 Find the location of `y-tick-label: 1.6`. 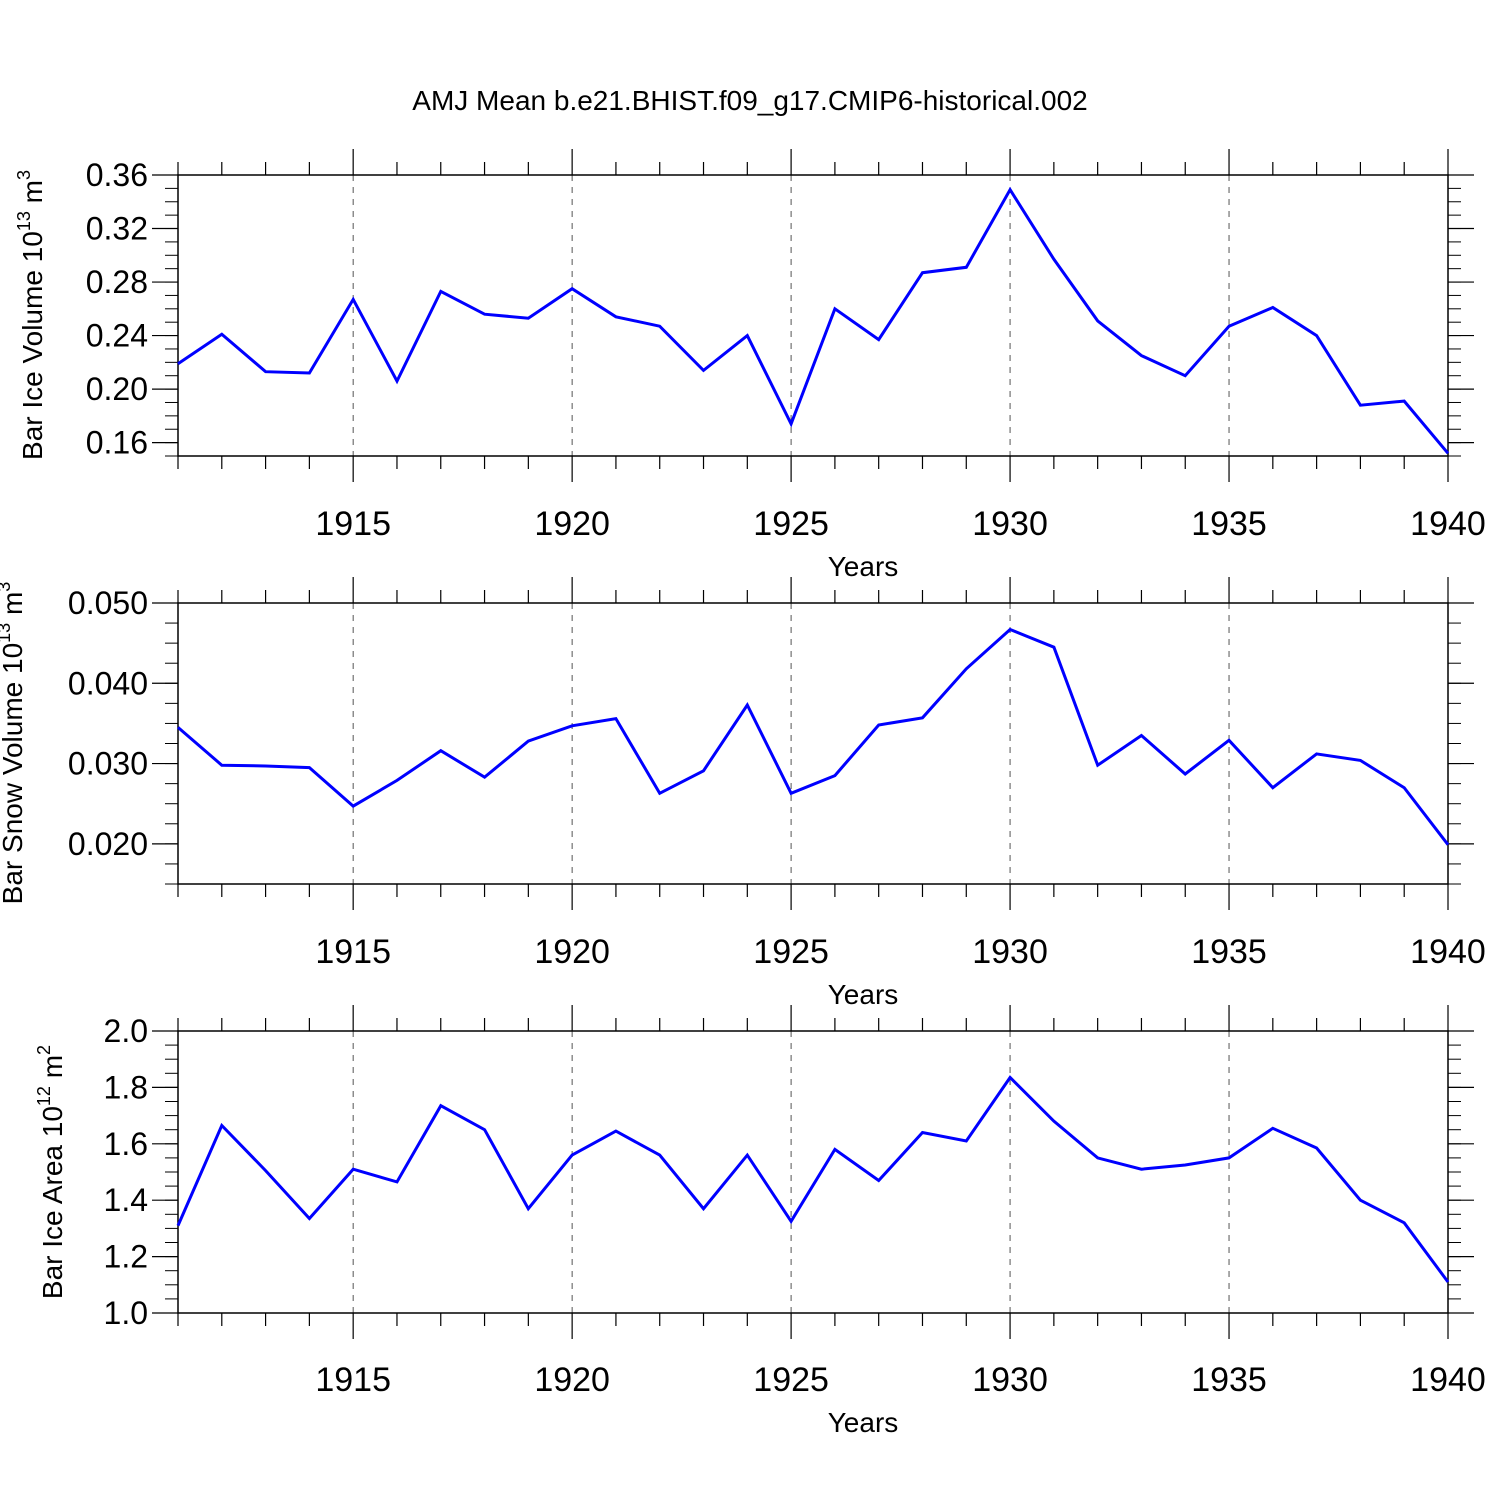

y-tick-label: 1.6 is located at coordinates (126, 1144).